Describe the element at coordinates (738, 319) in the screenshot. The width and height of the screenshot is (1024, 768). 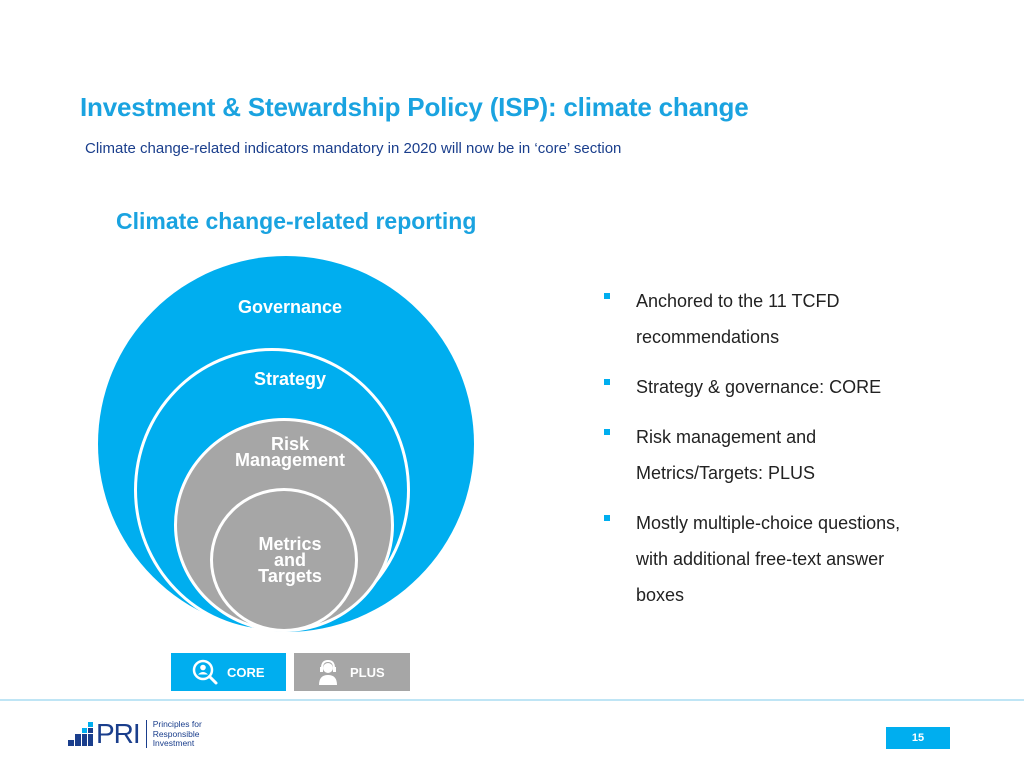
I see `bullet-text: Anchored to the 11 TCFD recommendations` at that location.